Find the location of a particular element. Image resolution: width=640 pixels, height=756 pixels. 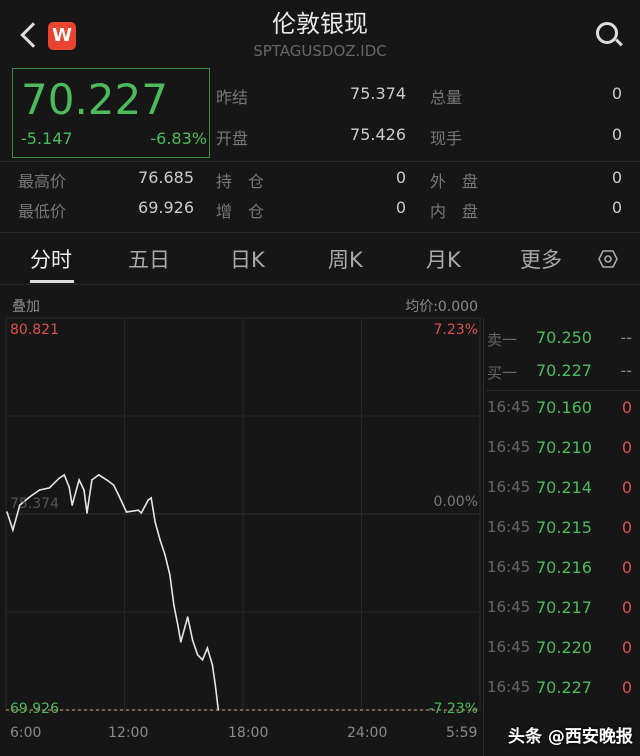

price-box: 70.227 -5.147 -6.83% is located at coordinates (111, 113).